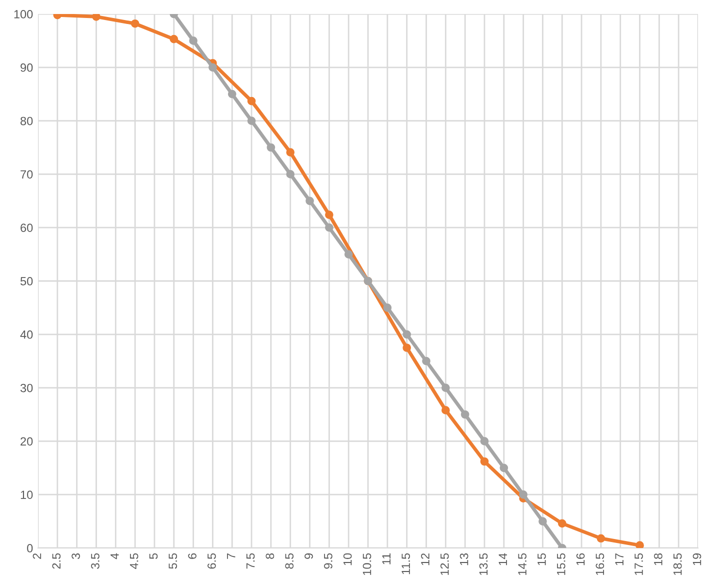  What do you see at coordinates (95, 561) in the screenshot?
I see `x-tick-label: 3.5` at bounding box center [95, 561].